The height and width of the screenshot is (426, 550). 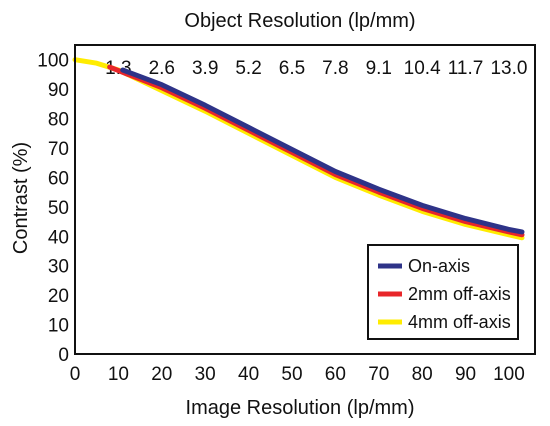 I want to click on y-tick-label: 0, so click(x=63, y=355).